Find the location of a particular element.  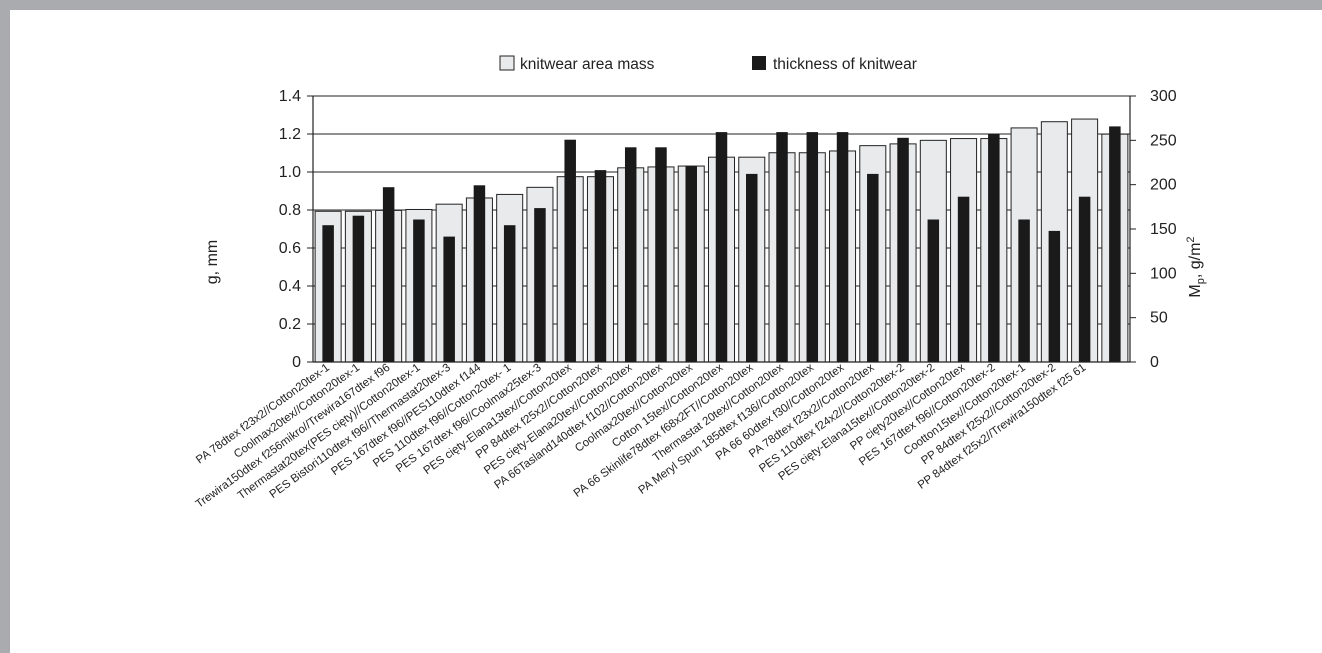

right-tick-label: 300 is located at coordinates (1163, 96).